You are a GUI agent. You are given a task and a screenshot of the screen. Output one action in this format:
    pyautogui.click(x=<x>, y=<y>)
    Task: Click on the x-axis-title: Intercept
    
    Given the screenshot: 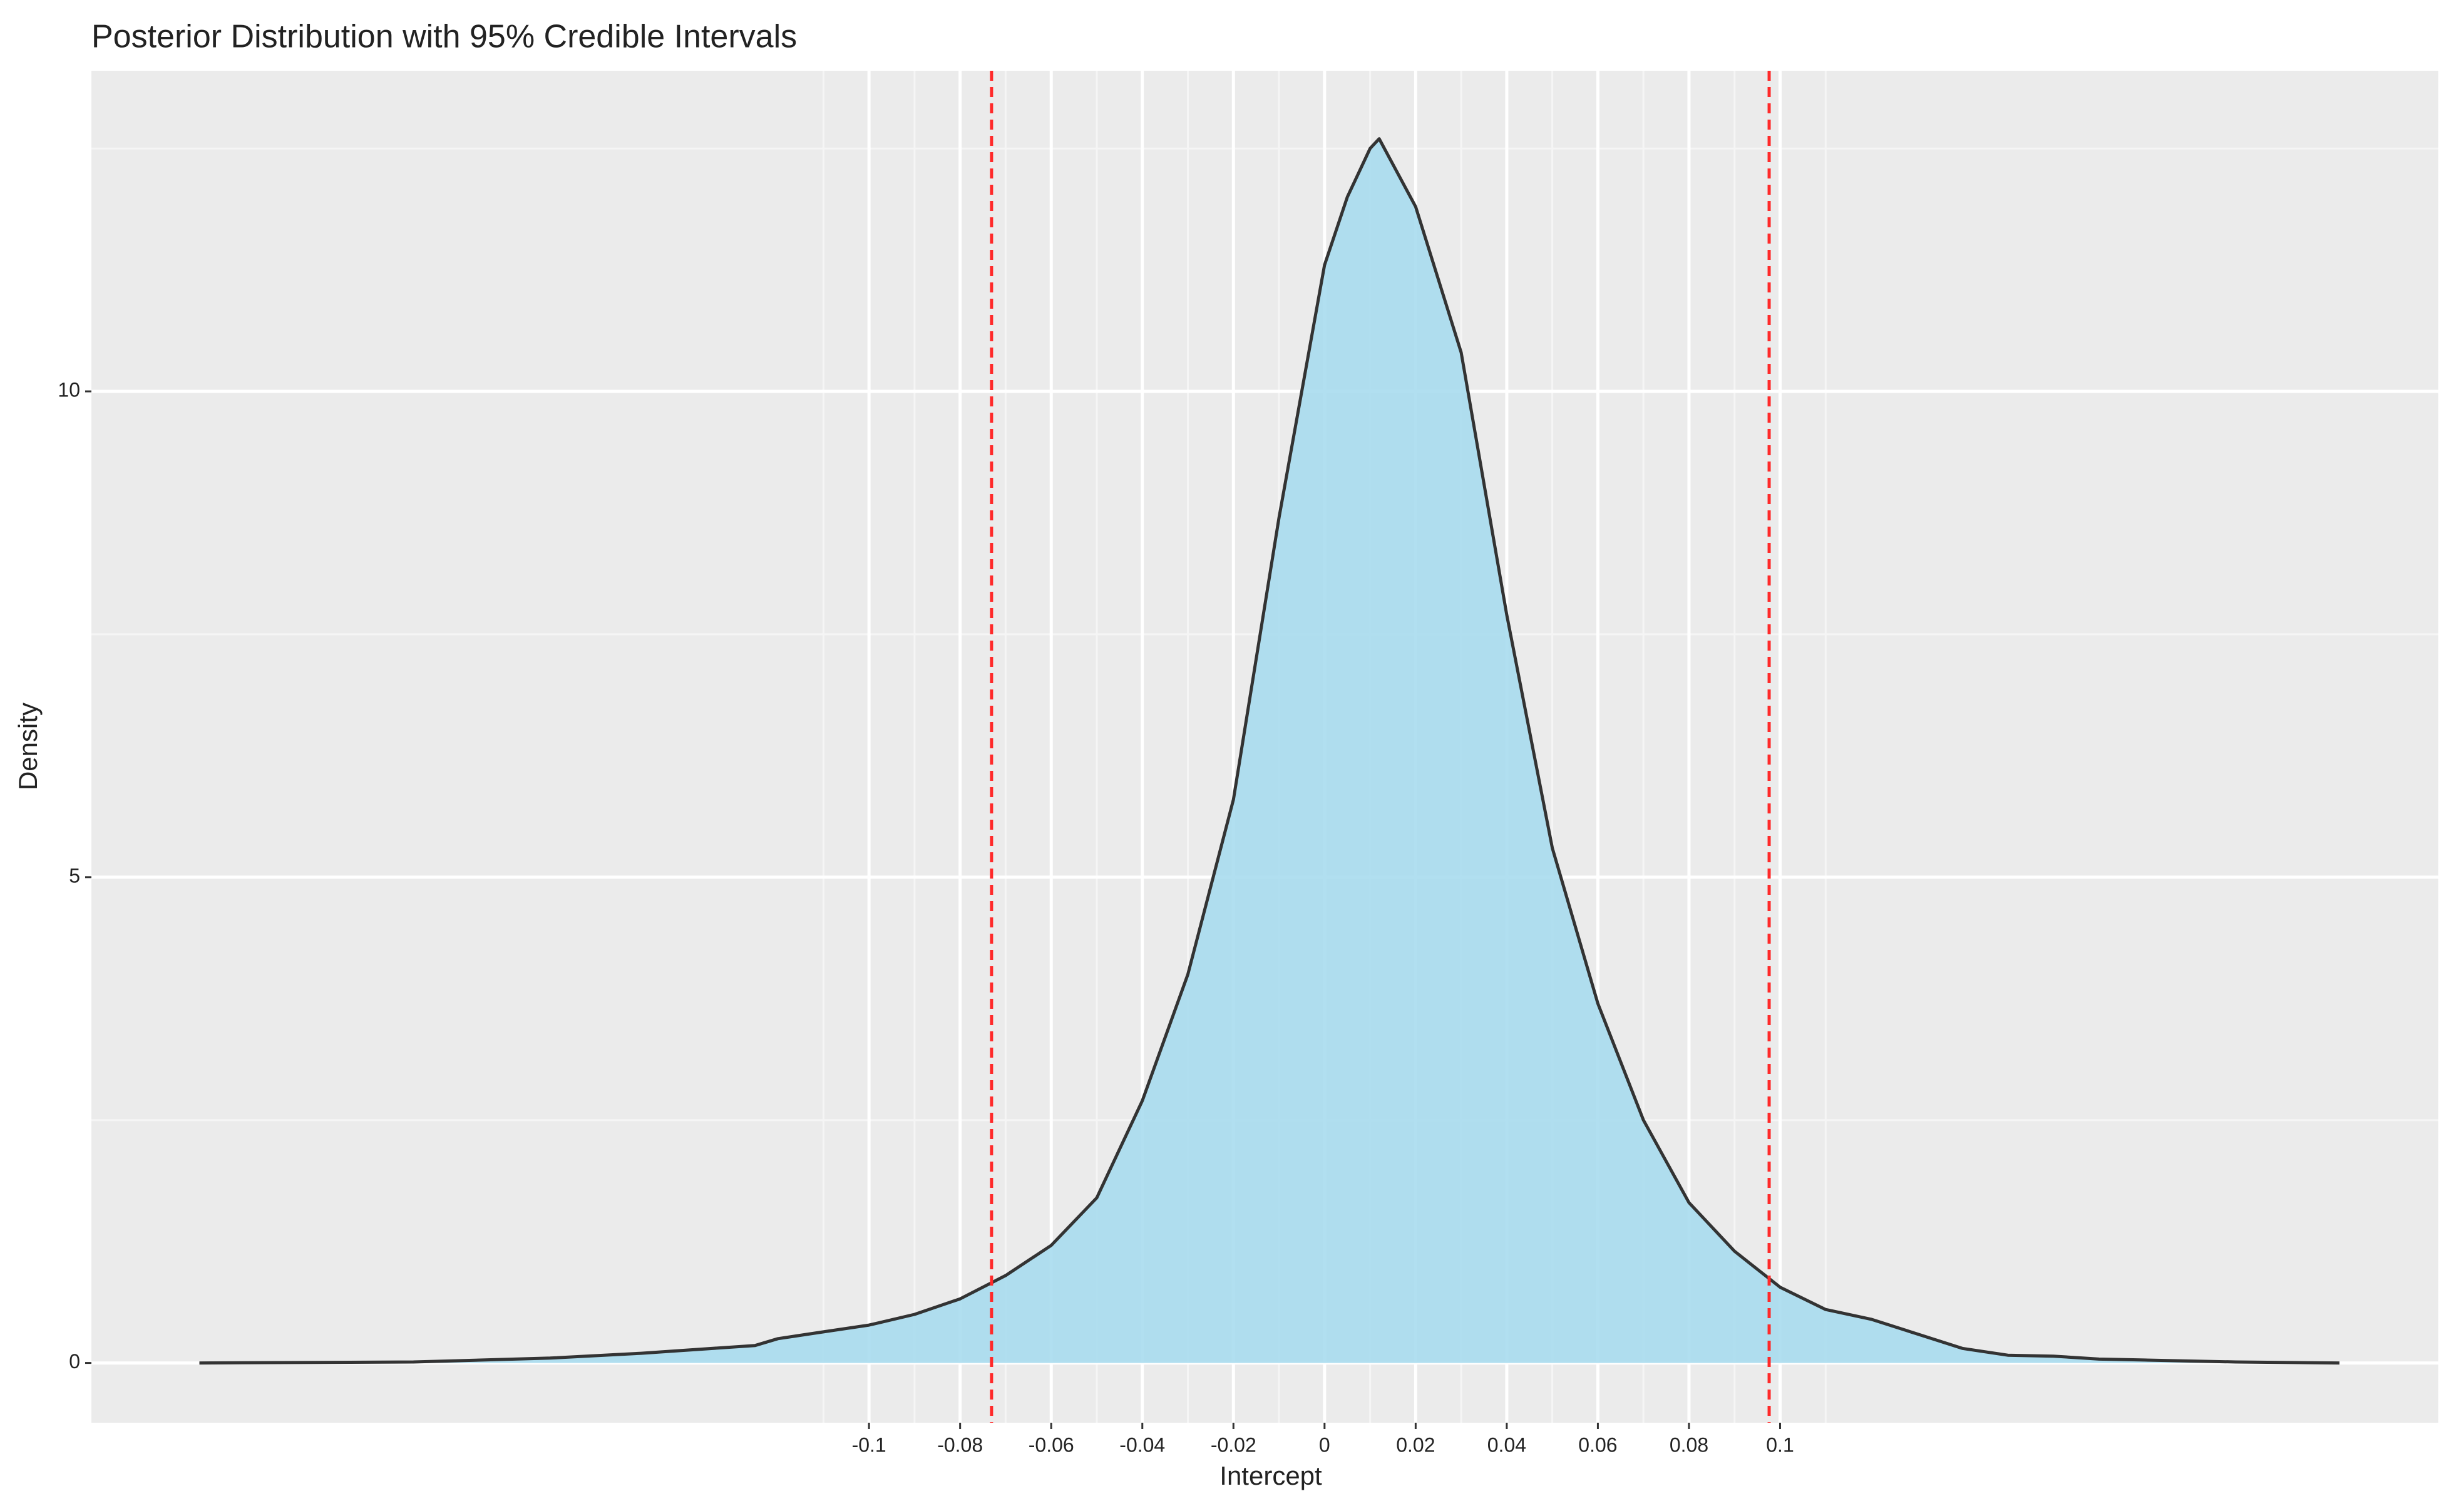 What is the action you would take?
    pyautogui.click(x=1270, y=1475)
    